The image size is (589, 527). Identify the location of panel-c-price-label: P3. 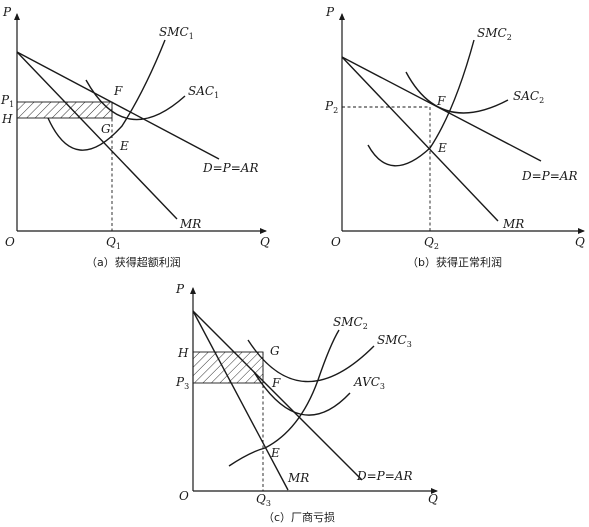
(182, 383).